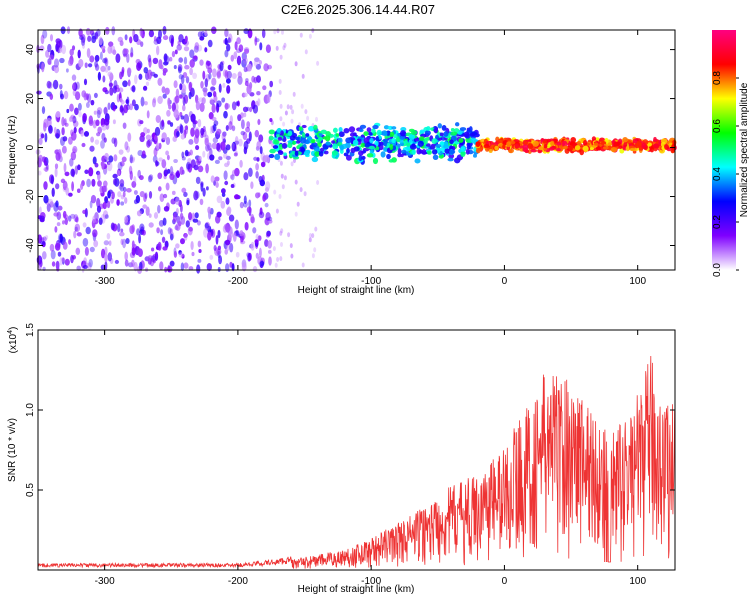 The image size is (750, 600). What do you see at coordinates (717, 270) in the screenshot?
I see `colorbar-tick-label: 0.0` at bounding box center [717, 270].